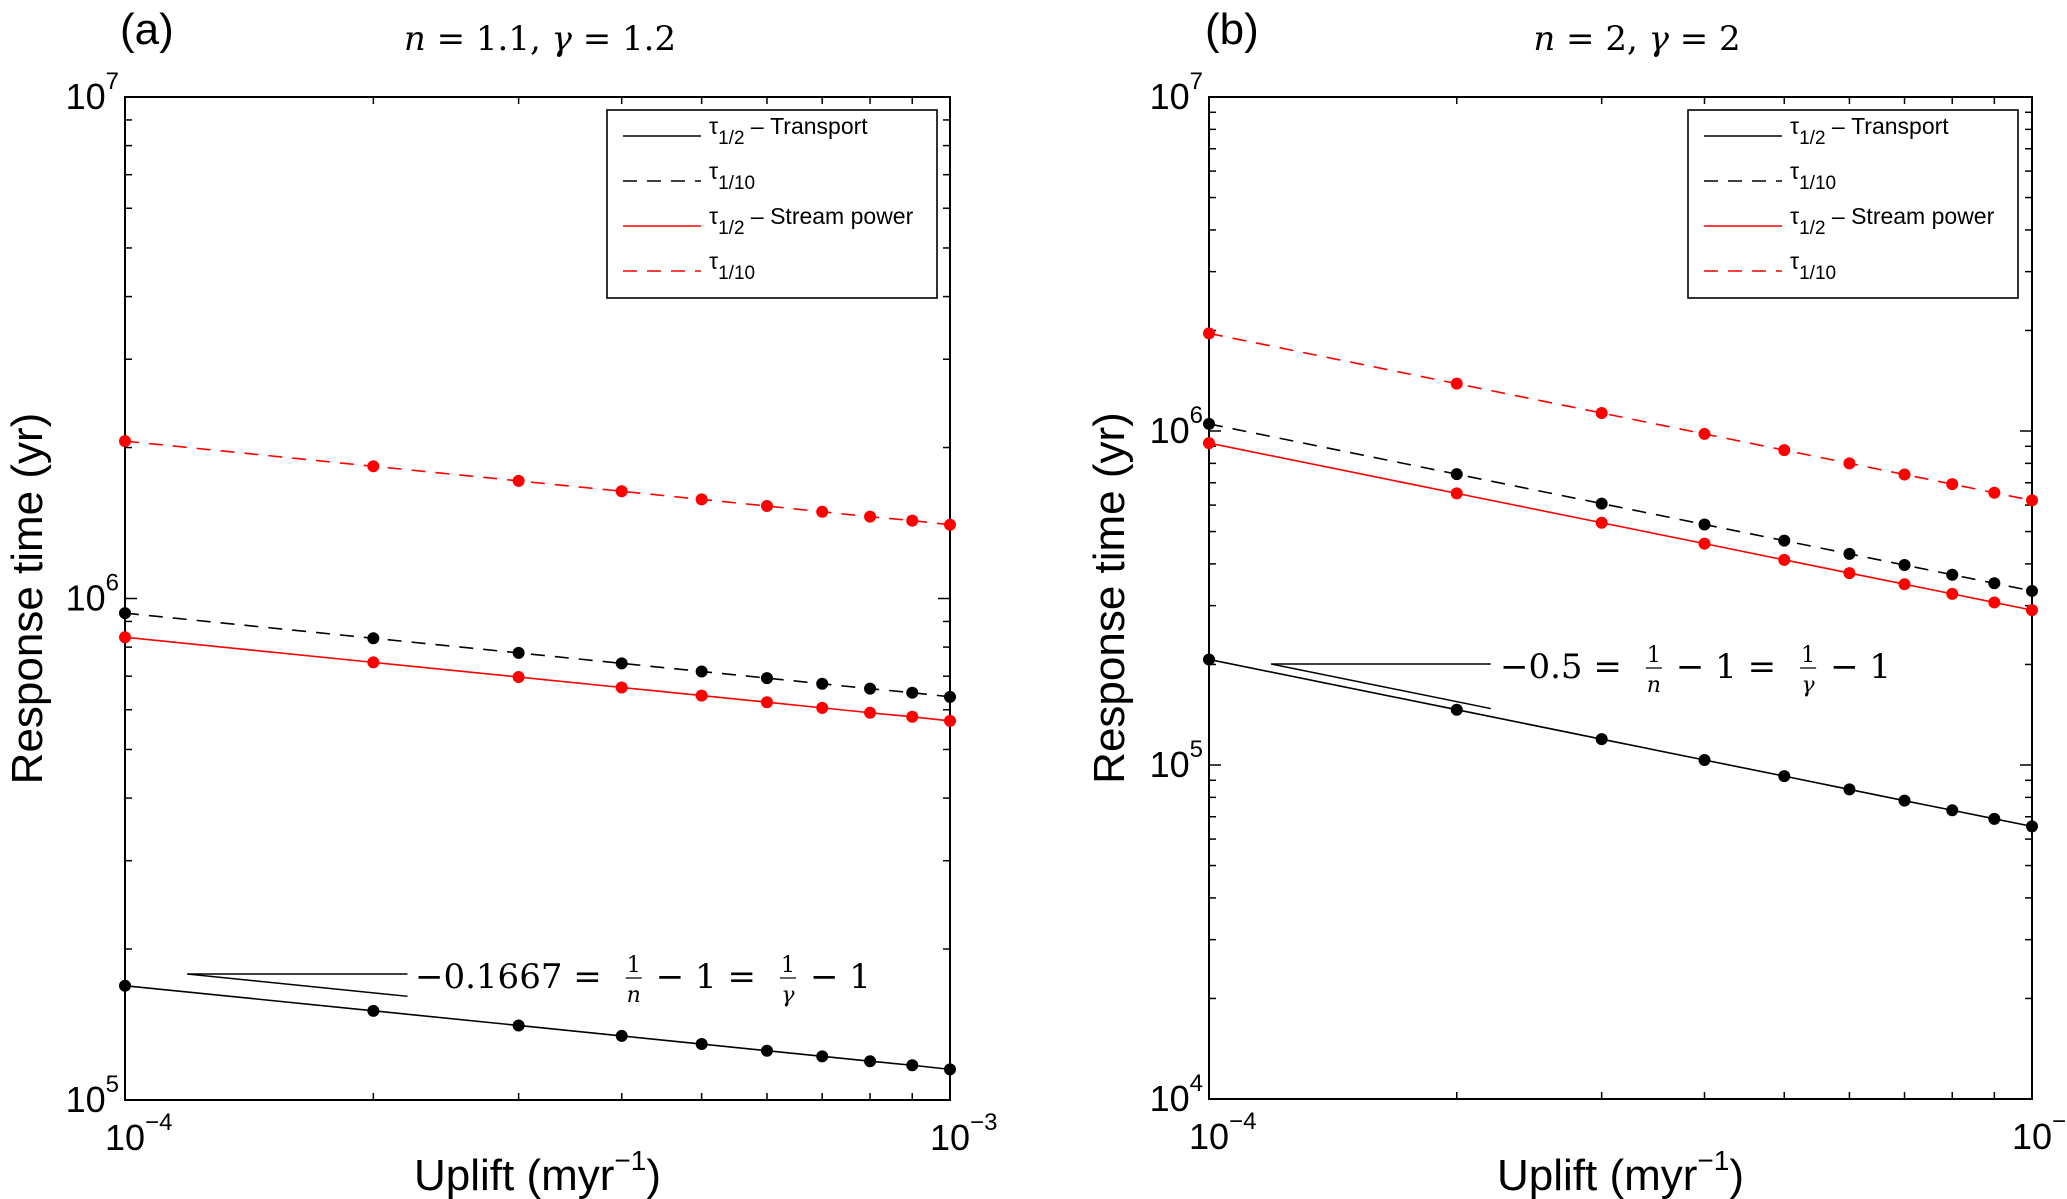 This screenshot has width=2067, height=1199. Describe the element at coordinates (1176, 426) in the screenshot. I see `y-tick-label: 106` at that location.